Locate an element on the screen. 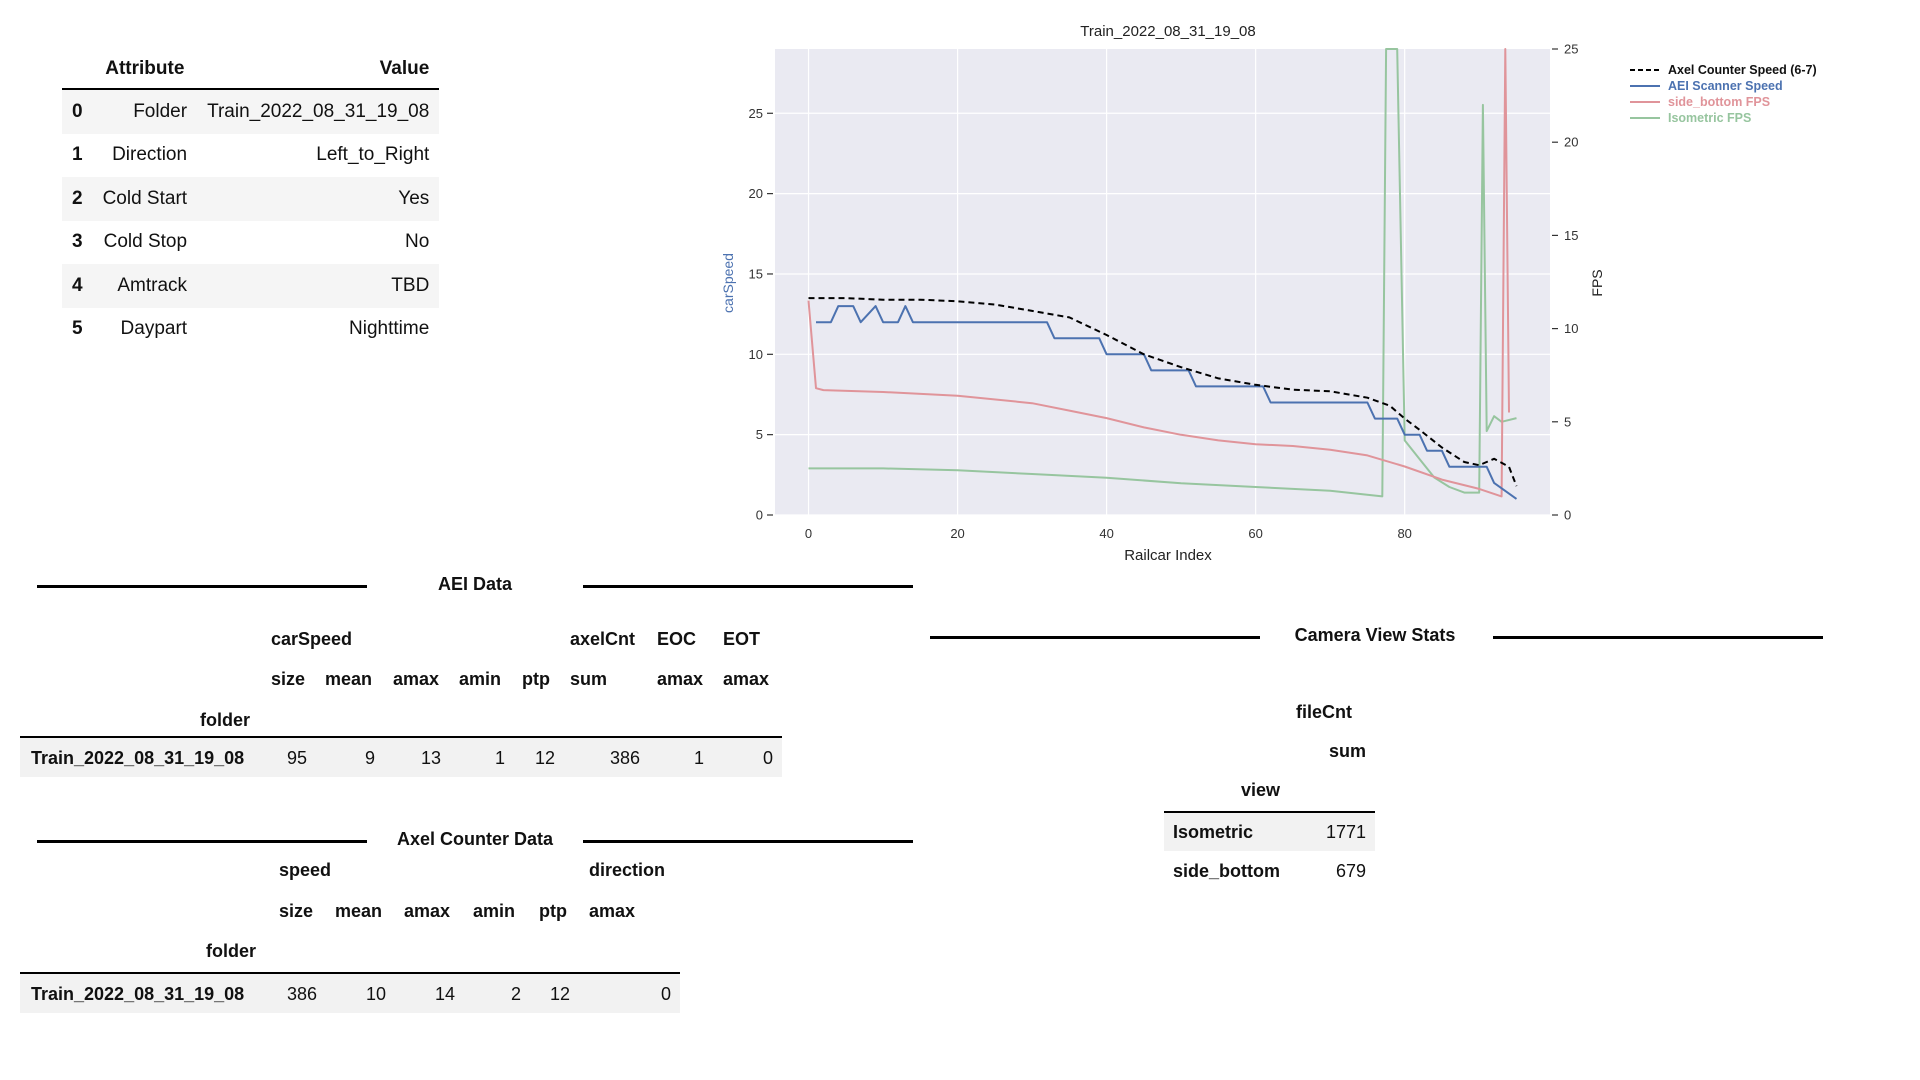  group-header: EOT is located at coordinates (742, 639).